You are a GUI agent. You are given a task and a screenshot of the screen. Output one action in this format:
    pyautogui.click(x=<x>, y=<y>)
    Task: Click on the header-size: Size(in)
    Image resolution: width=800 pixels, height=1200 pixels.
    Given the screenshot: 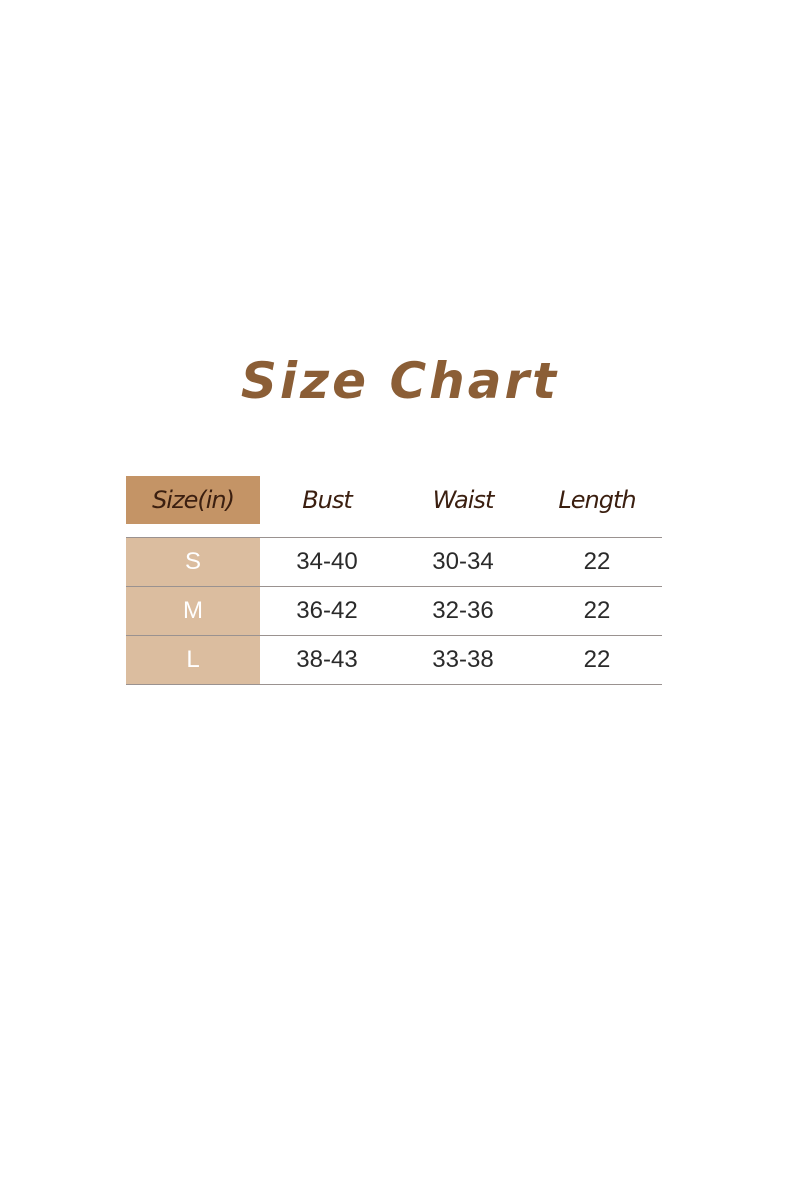 What is the action you would take?
    pyautogui.click(x=193, y=500)
    